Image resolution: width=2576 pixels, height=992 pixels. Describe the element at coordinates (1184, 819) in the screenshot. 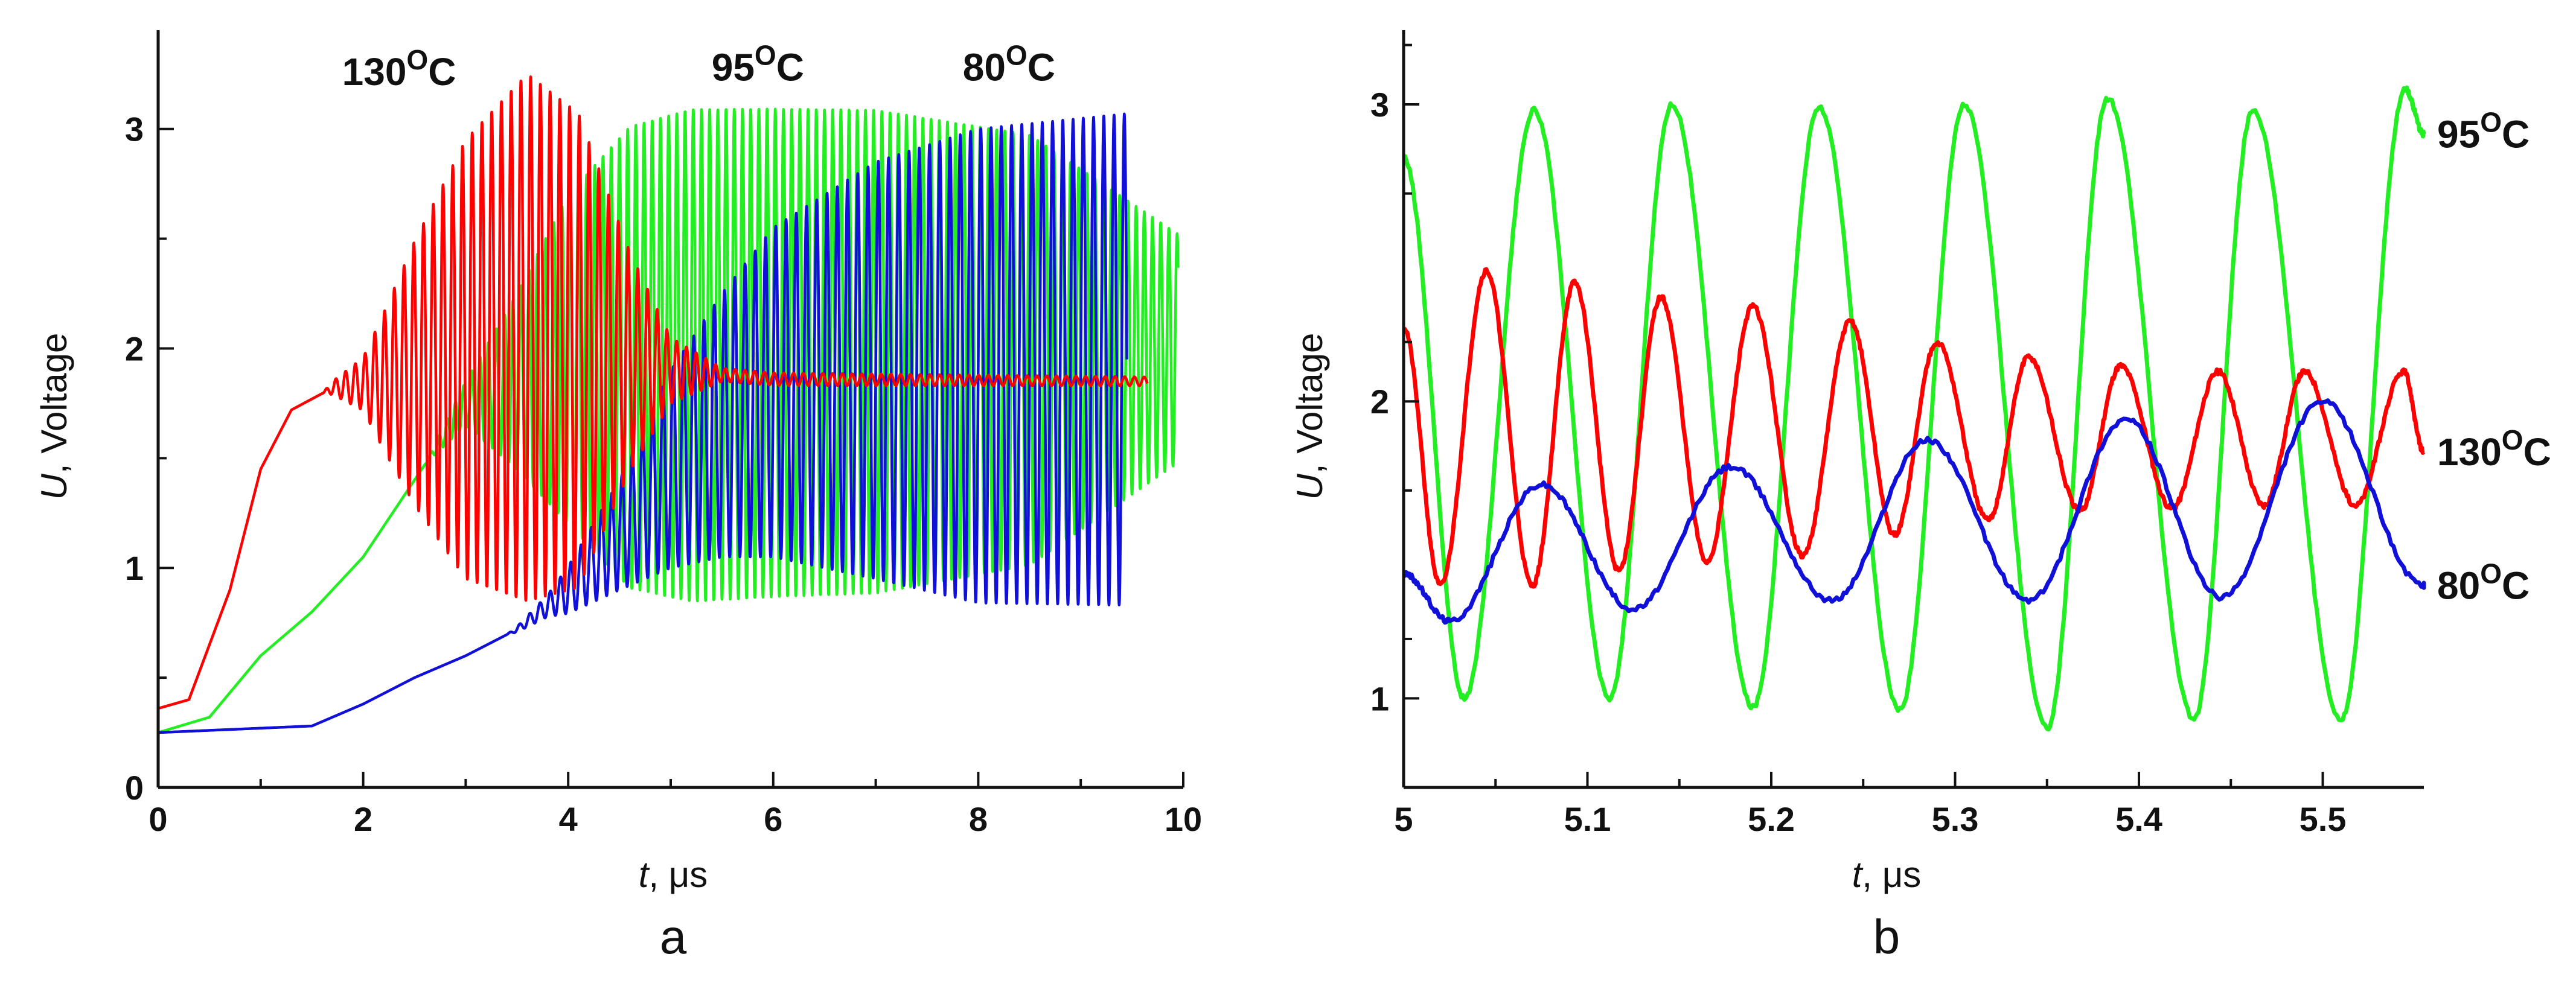

I see `panel-a-xtick-label: 10` at that location.